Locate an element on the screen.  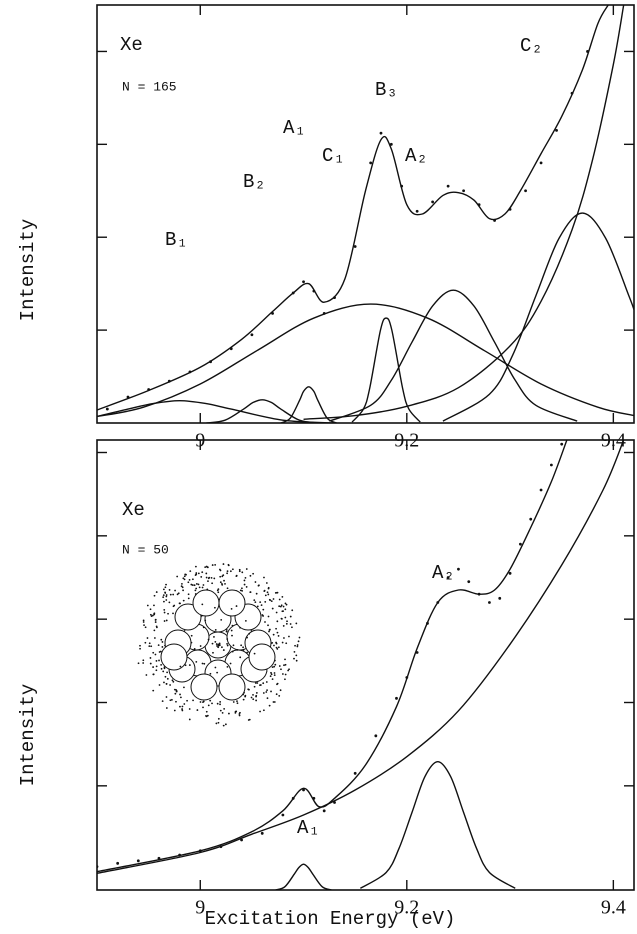
y-axis-label: Intensity is located at coordinates (28, 735).